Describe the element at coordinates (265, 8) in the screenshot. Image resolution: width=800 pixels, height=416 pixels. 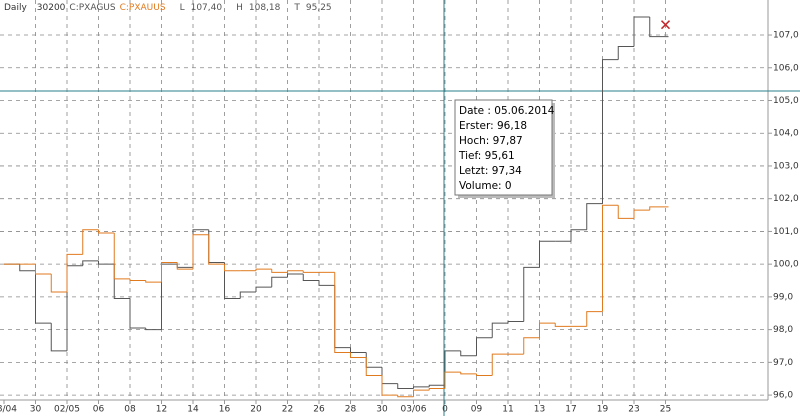
I see `stat-item: 108,18` at that location.